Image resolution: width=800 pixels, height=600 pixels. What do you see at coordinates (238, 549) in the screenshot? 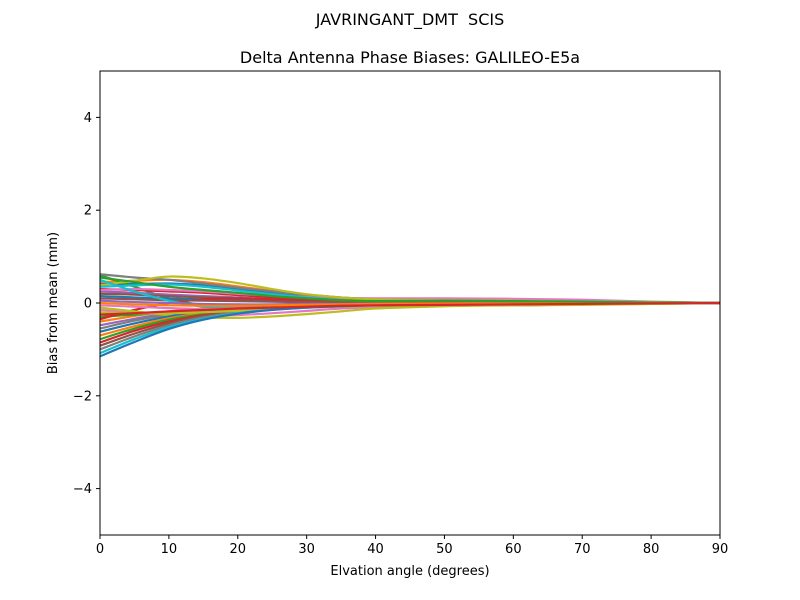
I see `x-tick-label: 20` at bounding box center [238, 549].